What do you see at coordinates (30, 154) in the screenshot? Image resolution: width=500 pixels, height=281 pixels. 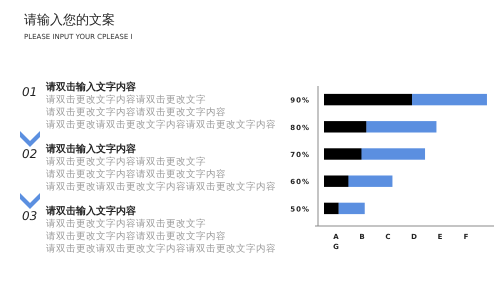 I see `text: 02` at bounding box center [30, 154].